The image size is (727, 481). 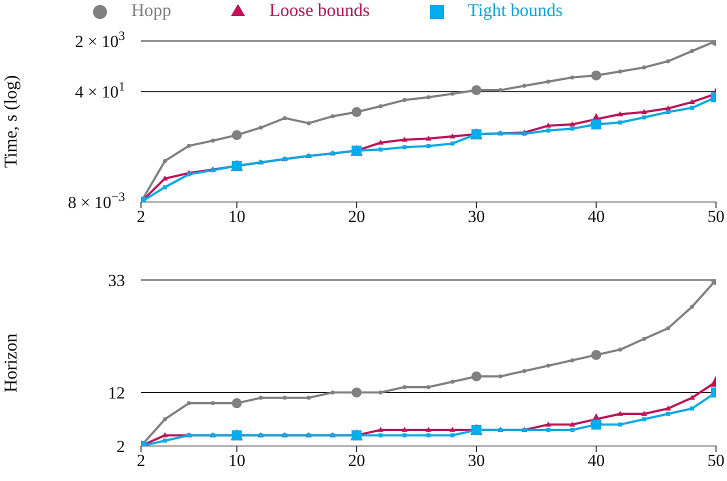 I want to click on y-tick-label: 33, so click(x=116, y=280).